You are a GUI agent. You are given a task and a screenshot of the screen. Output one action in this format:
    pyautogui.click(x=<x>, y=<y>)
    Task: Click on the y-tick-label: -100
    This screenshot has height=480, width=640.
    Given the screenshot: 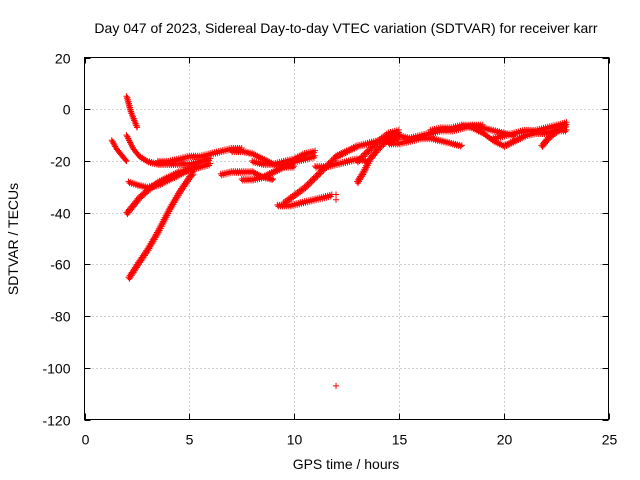 What is the action you would take?
    pyautogui.click(x=56, y=369)
    